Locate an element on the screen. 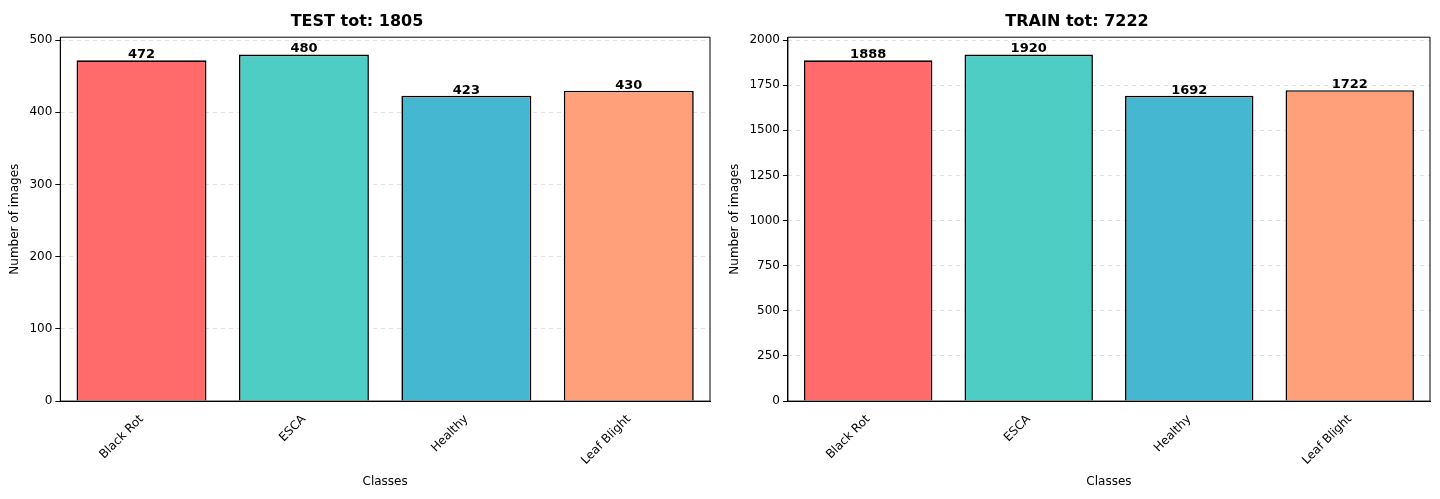 This screenshot has height=499, width=1440. y-tick-label: 100 is located at coordinates (41, 328).